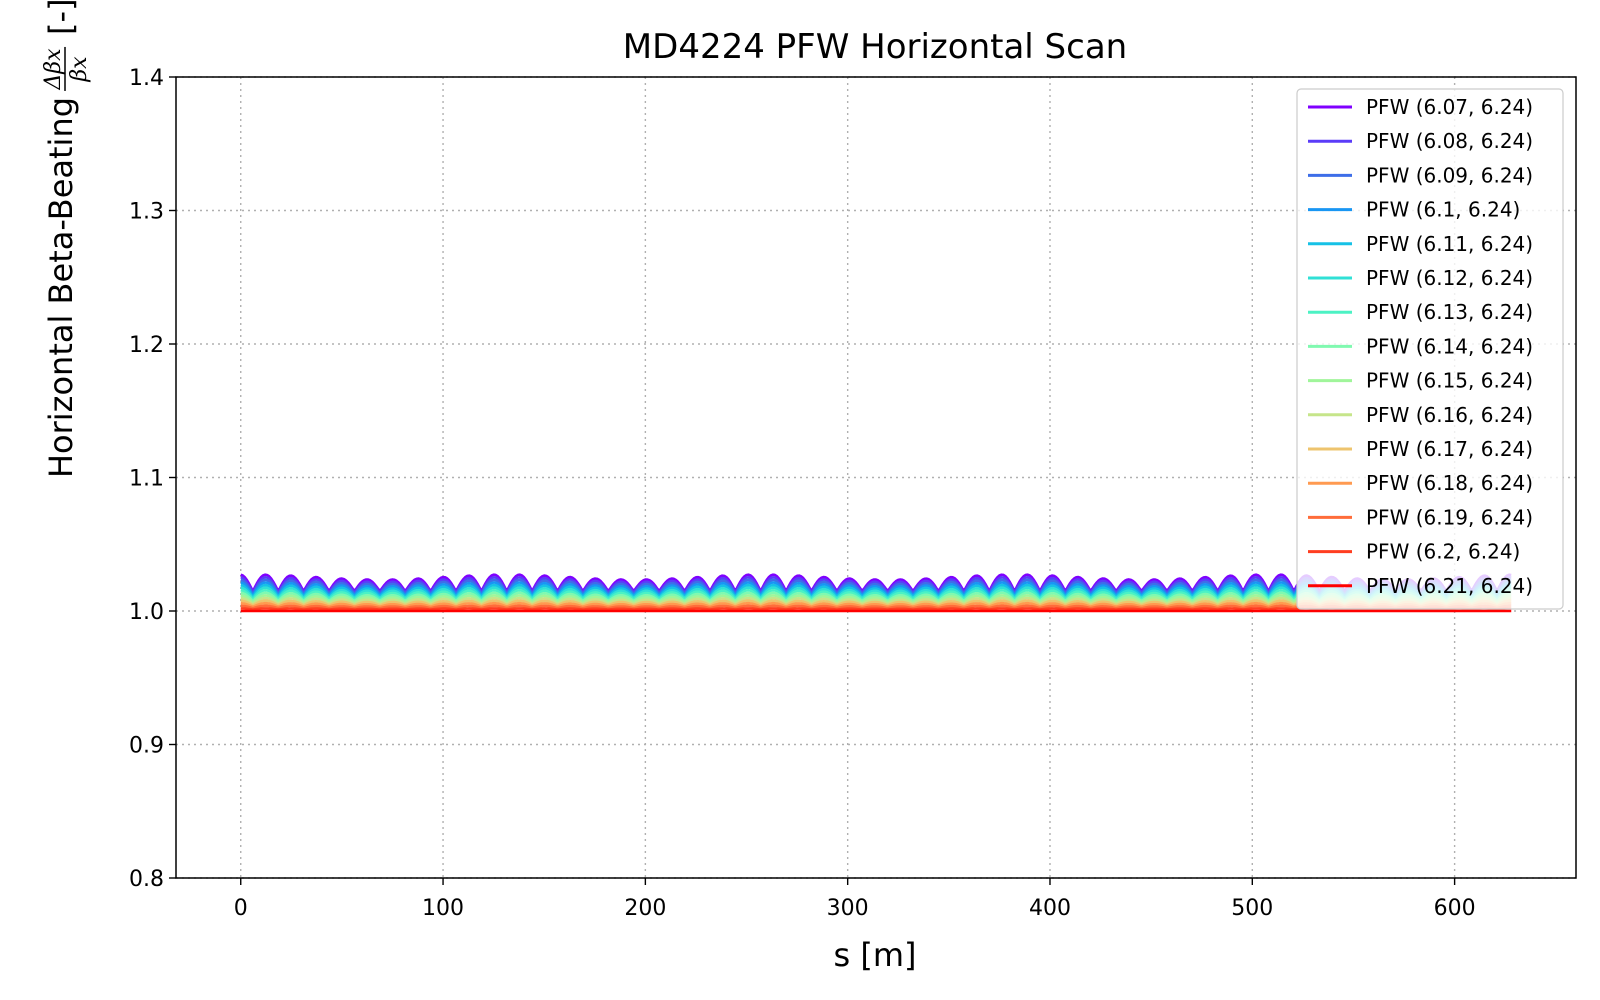  I want to click on legend-label-2: PFW (6.09, 6.24), so click(1449, 175).